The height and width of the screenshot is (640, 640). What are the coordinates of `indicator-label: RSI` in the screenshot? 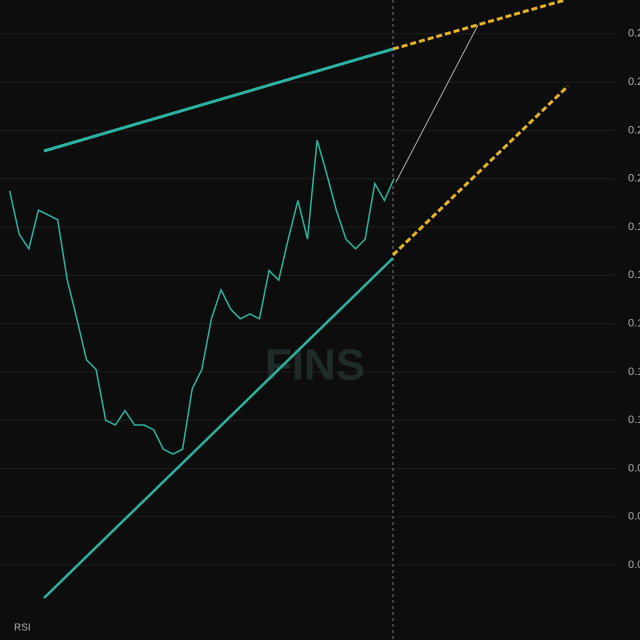 It's located at (22, 628).